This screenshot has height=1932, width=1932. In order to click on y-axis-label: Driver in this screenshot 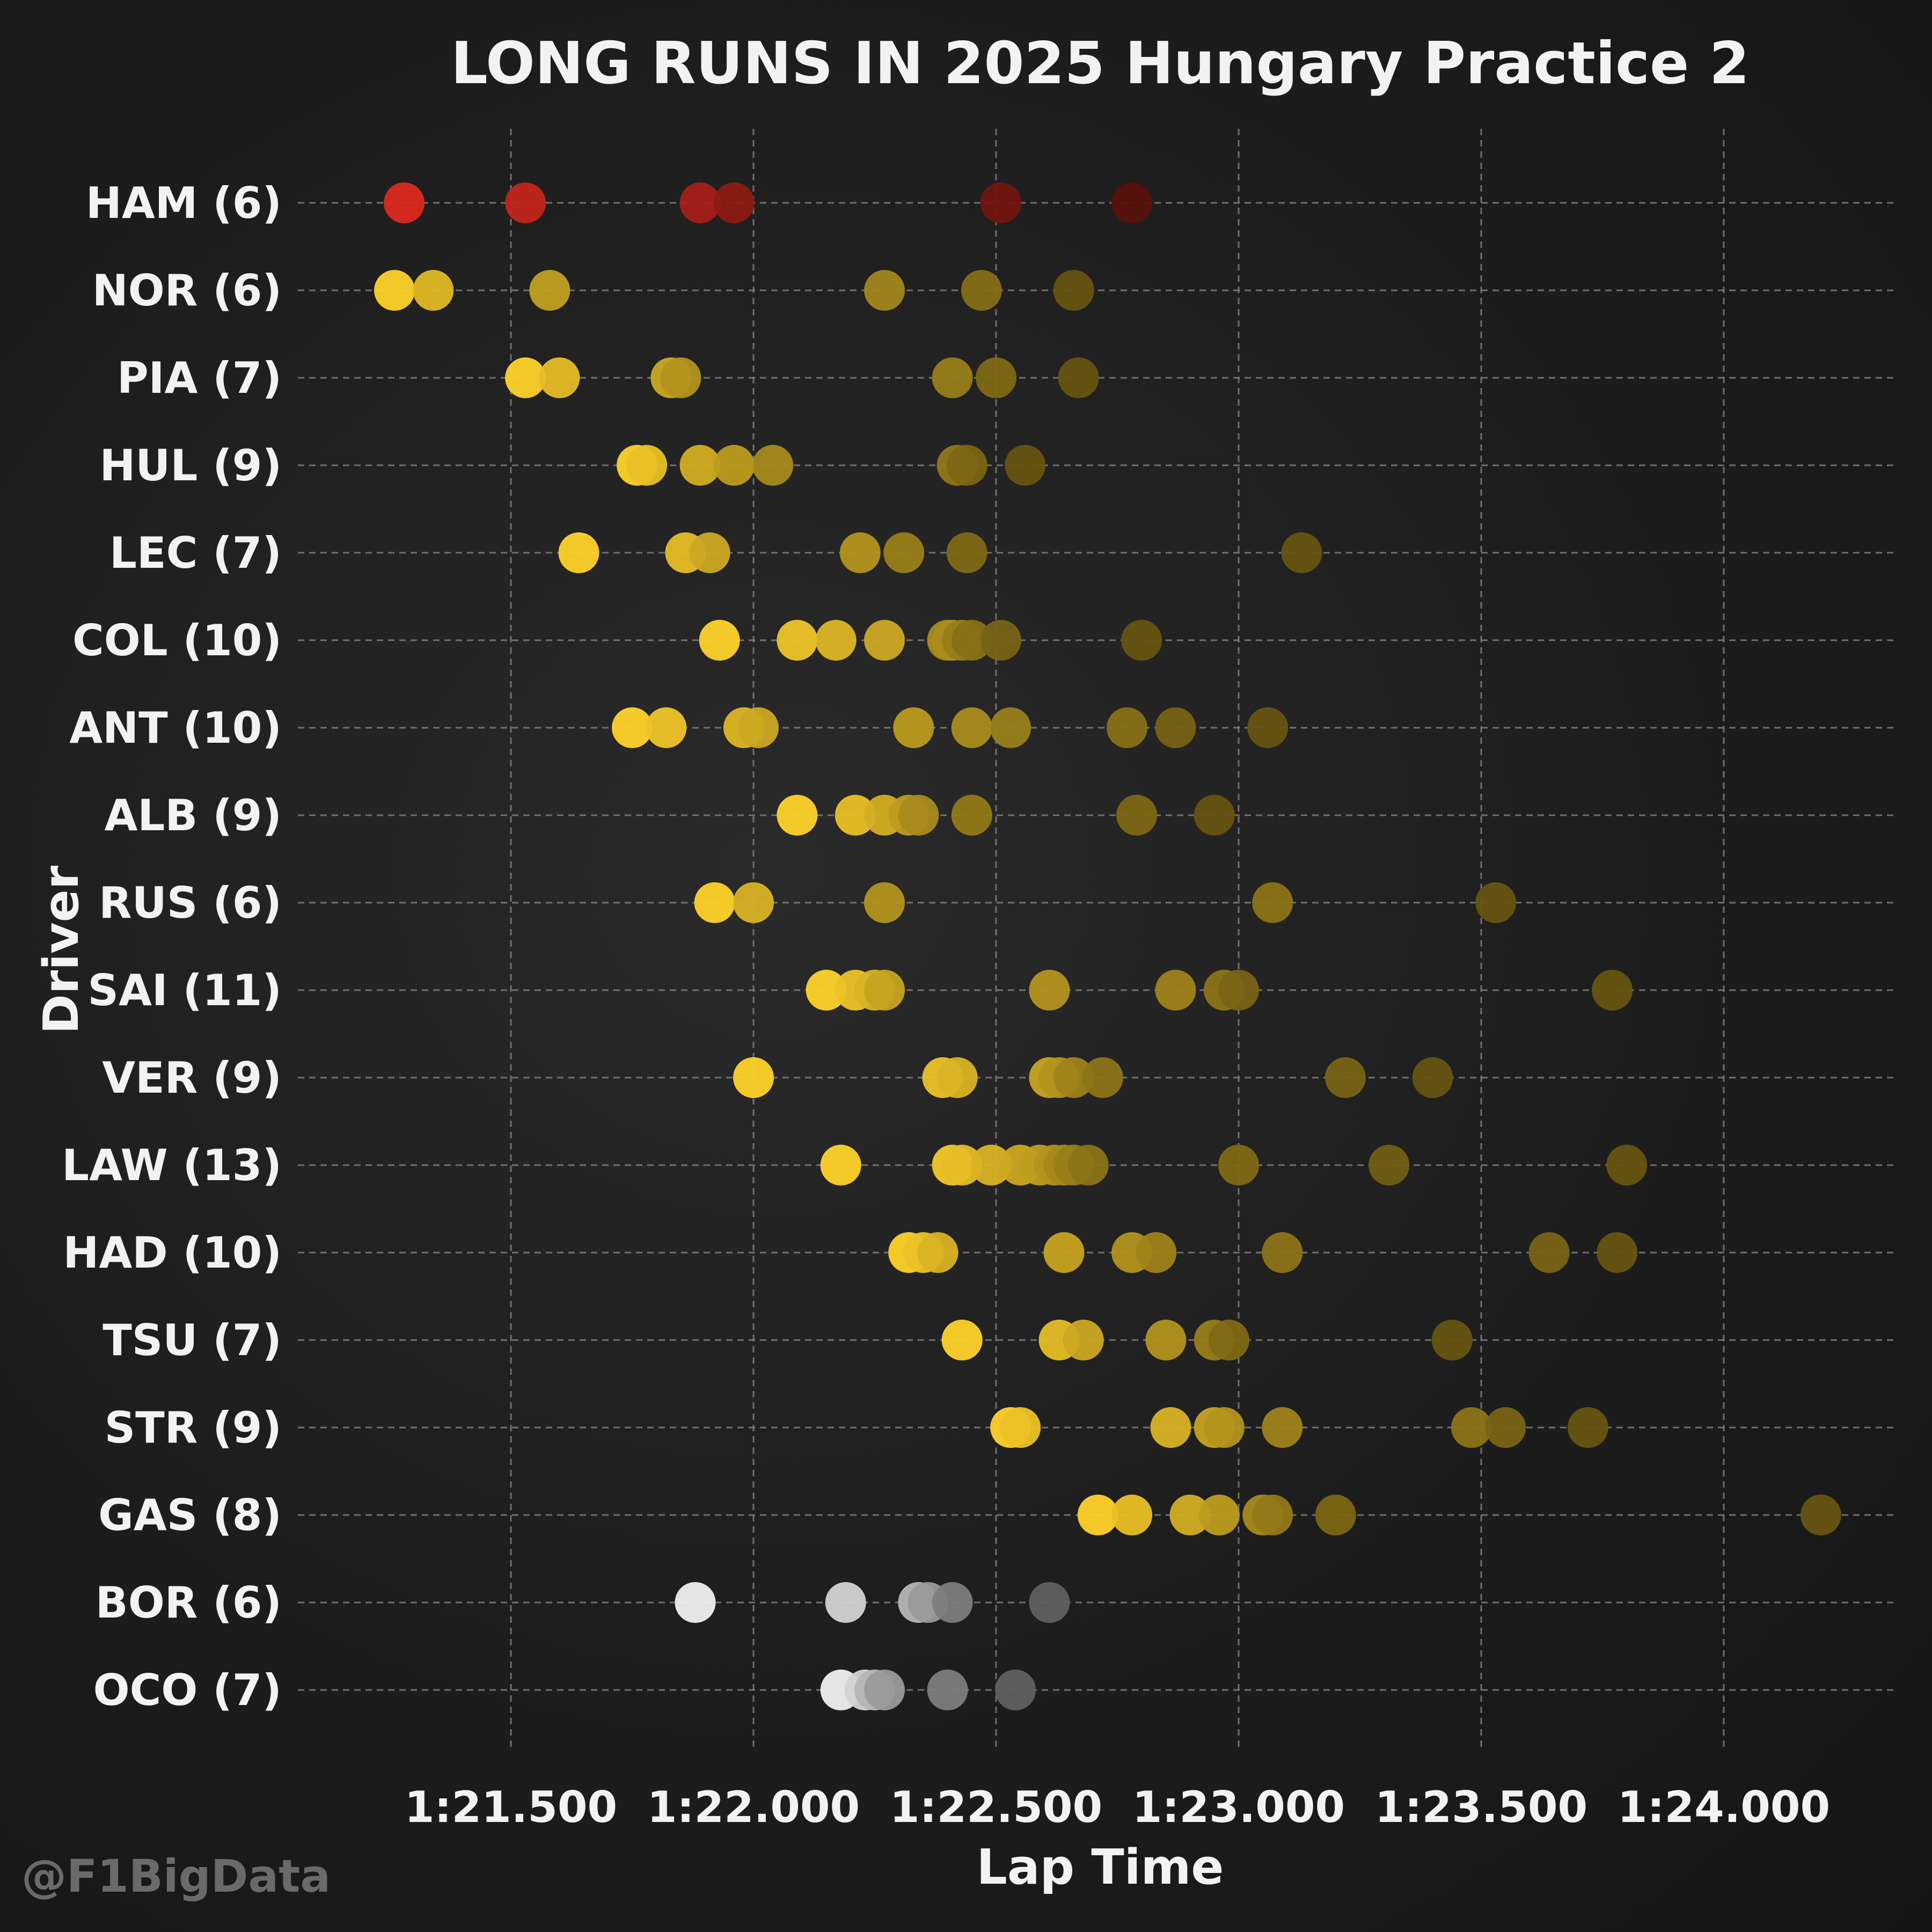, I will do `click(61, 949)`.